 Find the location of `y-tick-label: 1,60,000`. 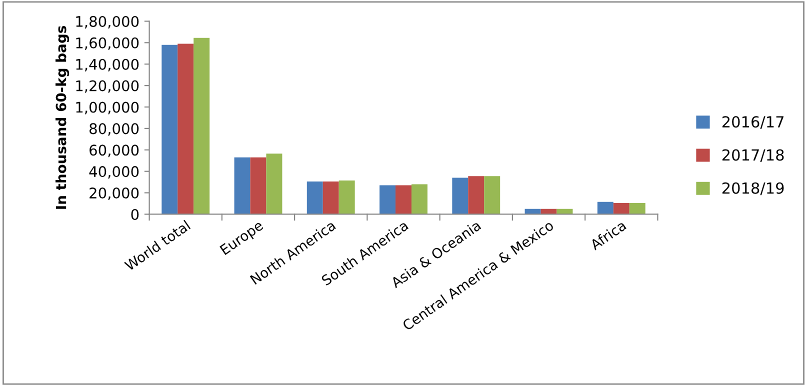

y-tick-label: 1,60,000 is located at coordinates (107, 43).